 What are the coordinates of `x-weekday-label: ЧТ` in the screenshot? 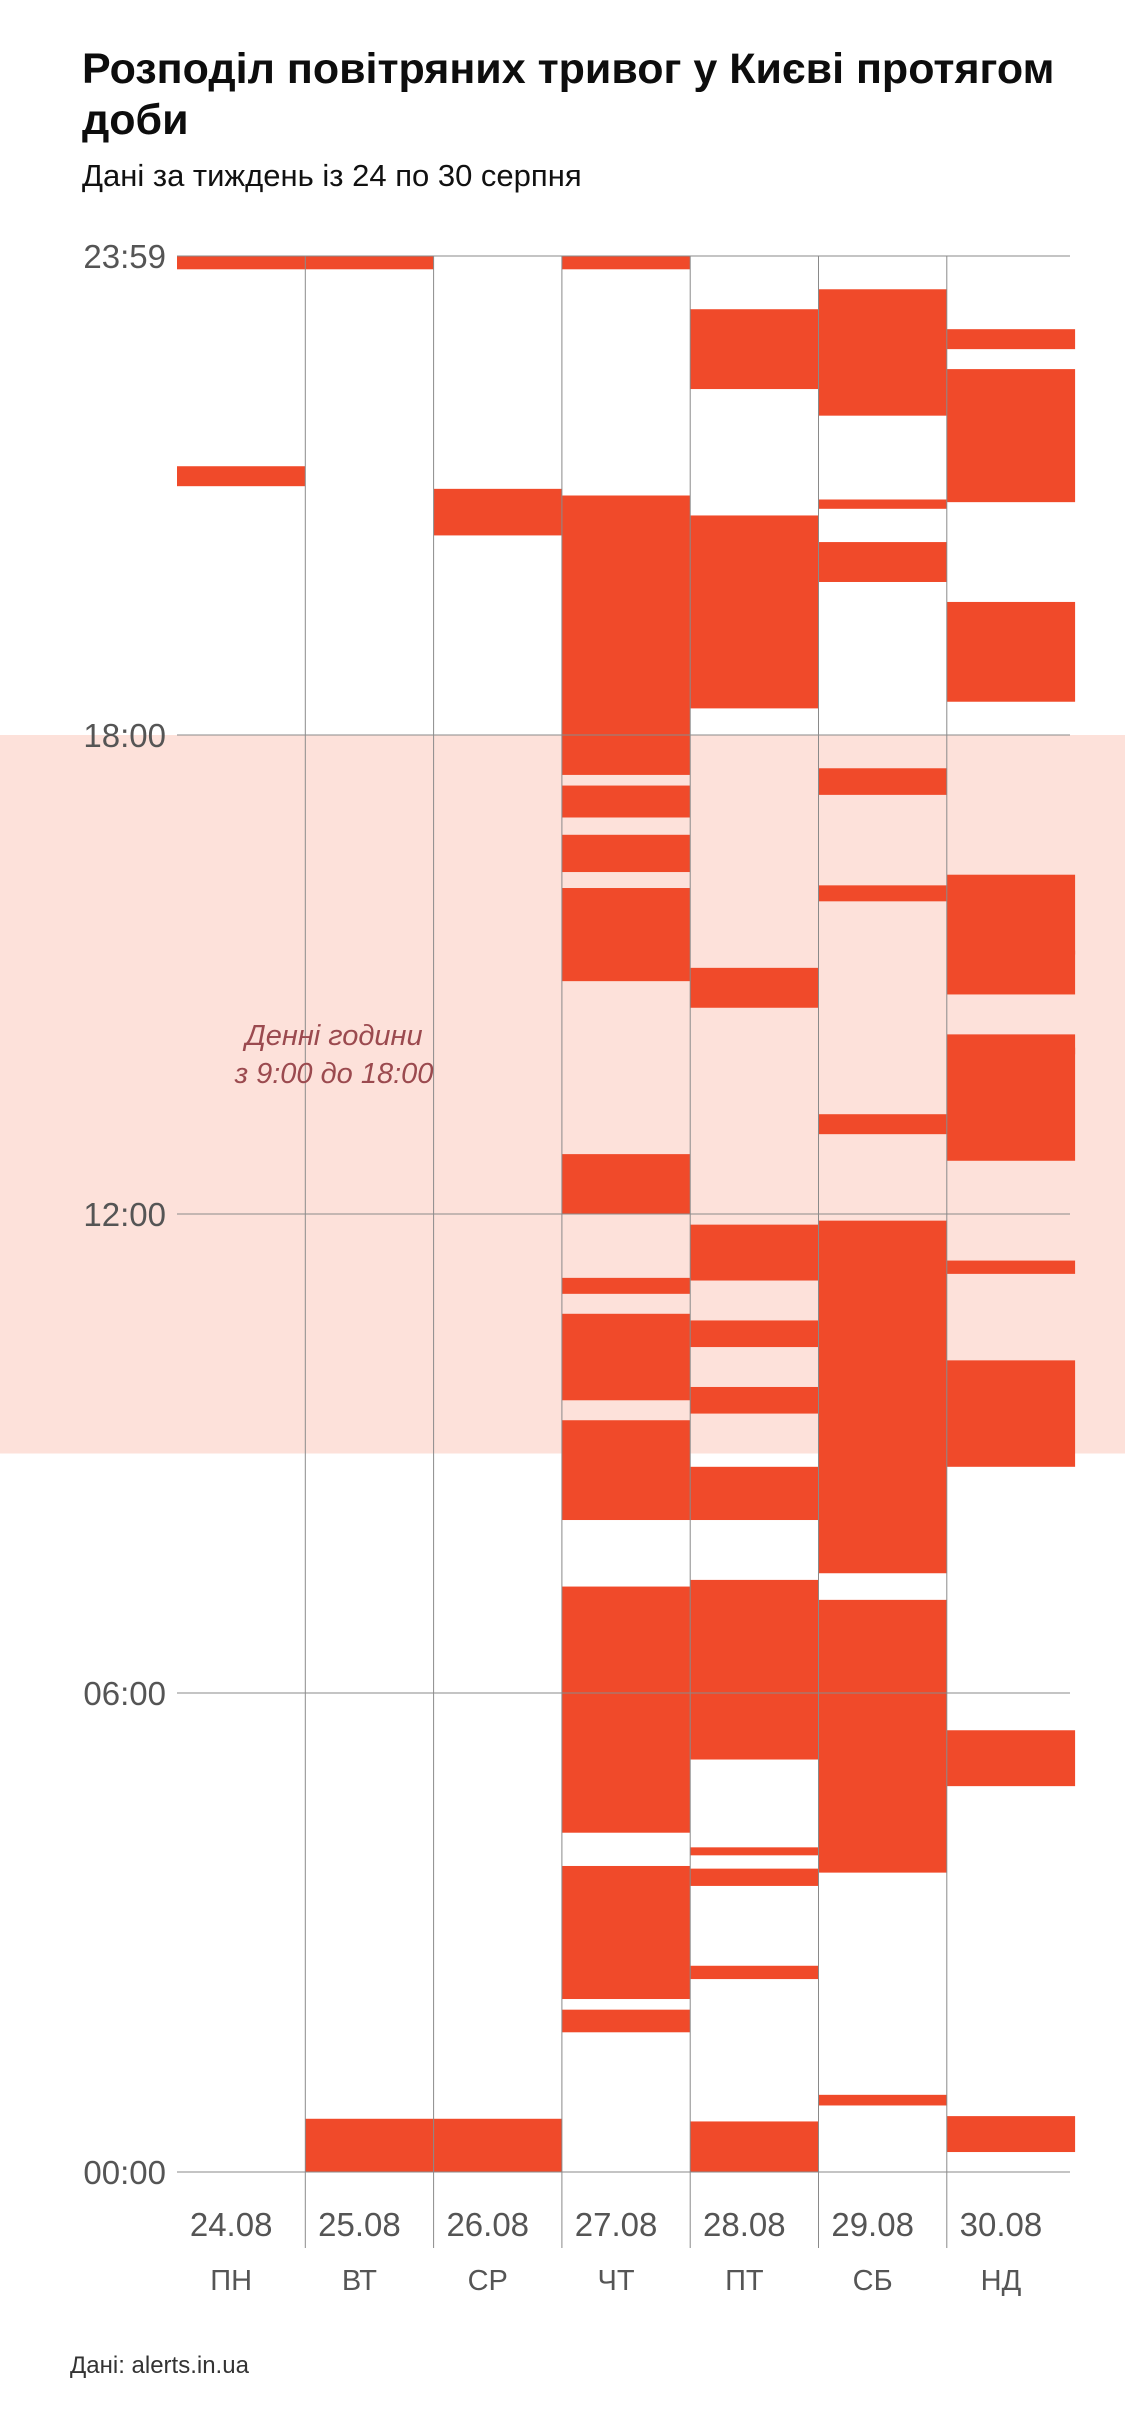 It's located at (616, 2281).